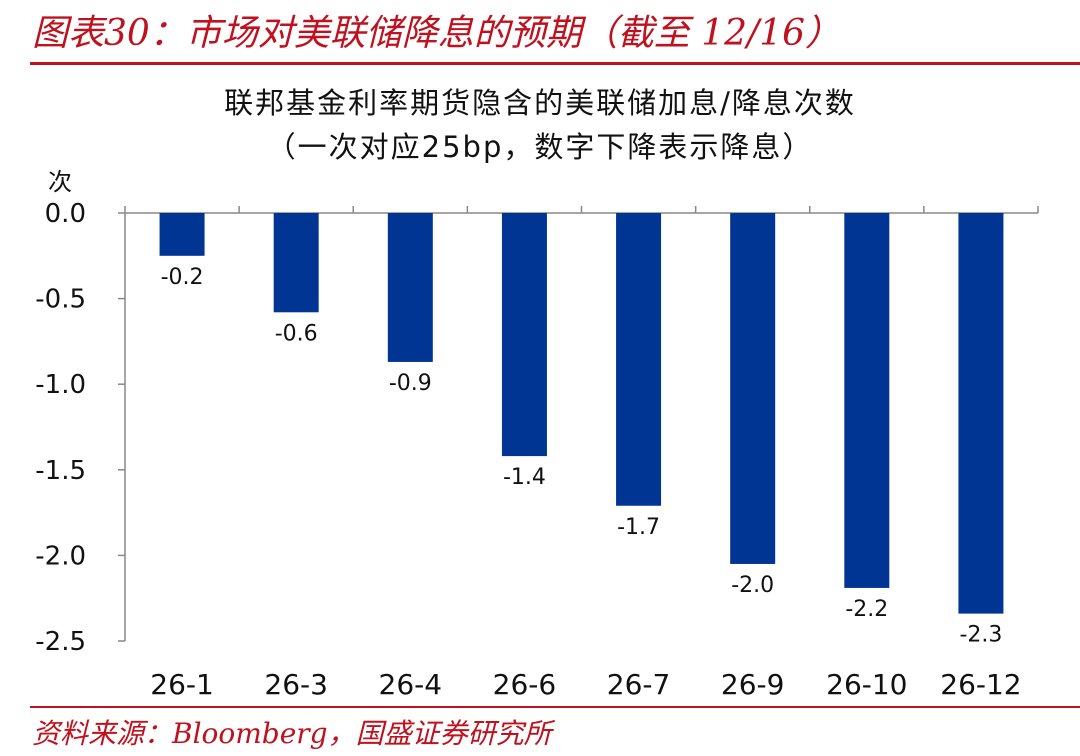 Image resolution: width=1080 pixels, height=756 pixels. What do you see at coordinates (292, 733) in the screenshot?
I see `source-note: 资料来源：Bloomberg，国盛证券研究所` at bounding box center [292, 733].